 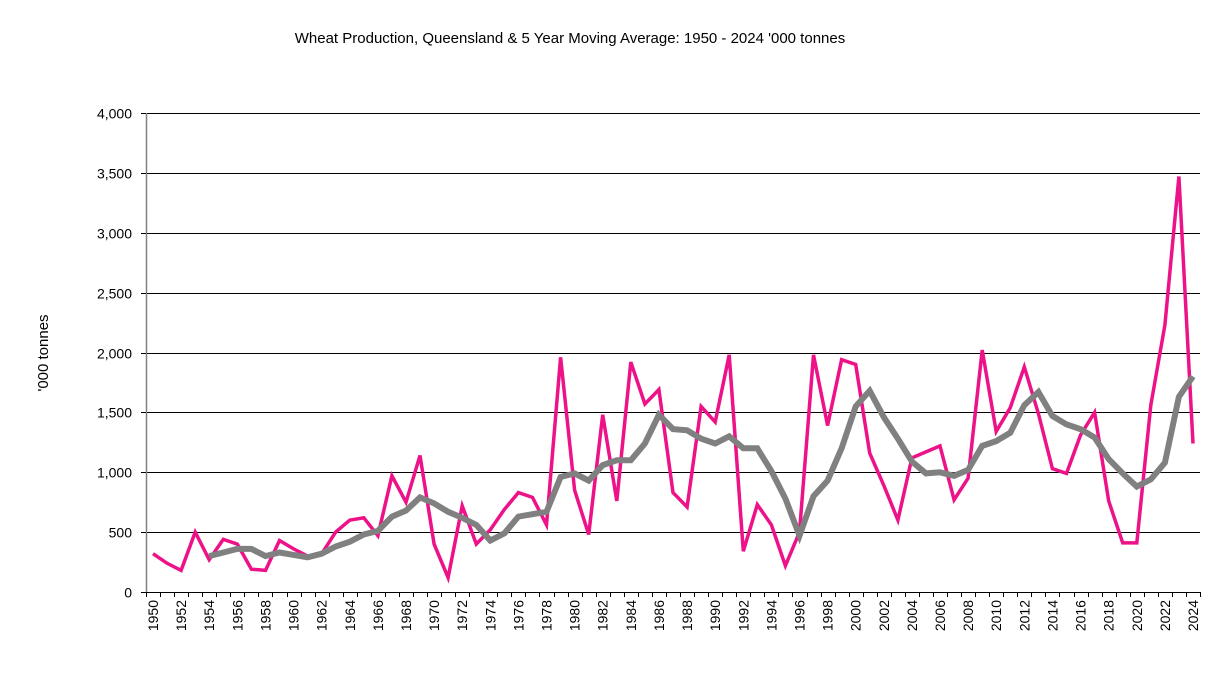 I want to click on x-tick-label: 1996, so click(x=799, y=615).